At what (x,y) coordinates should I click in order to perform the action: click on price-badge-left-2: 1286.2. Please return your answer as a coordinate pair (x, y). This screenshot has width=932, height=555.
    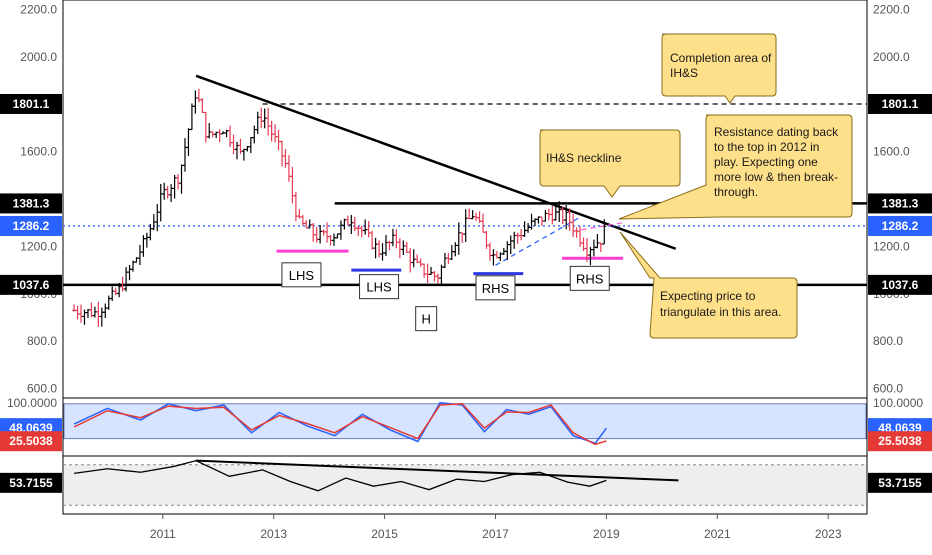
    Looking at the image, I should click on (31, 226).